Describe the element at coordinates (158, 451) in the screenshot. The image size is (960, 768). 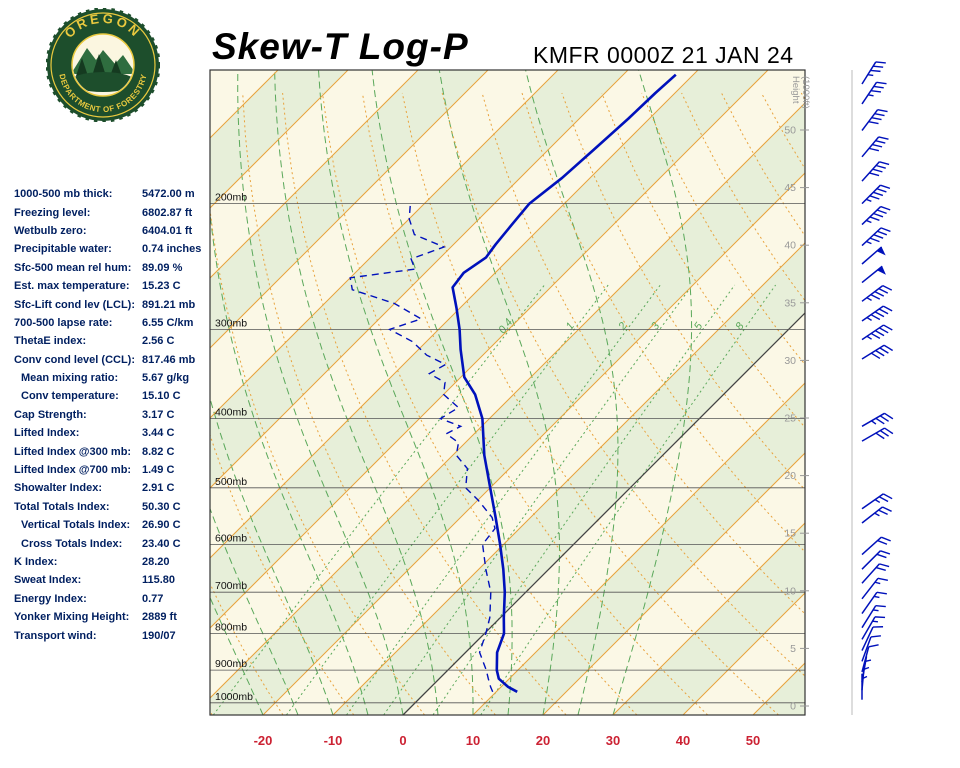
I see `index-value: 8.82 C` at that location.